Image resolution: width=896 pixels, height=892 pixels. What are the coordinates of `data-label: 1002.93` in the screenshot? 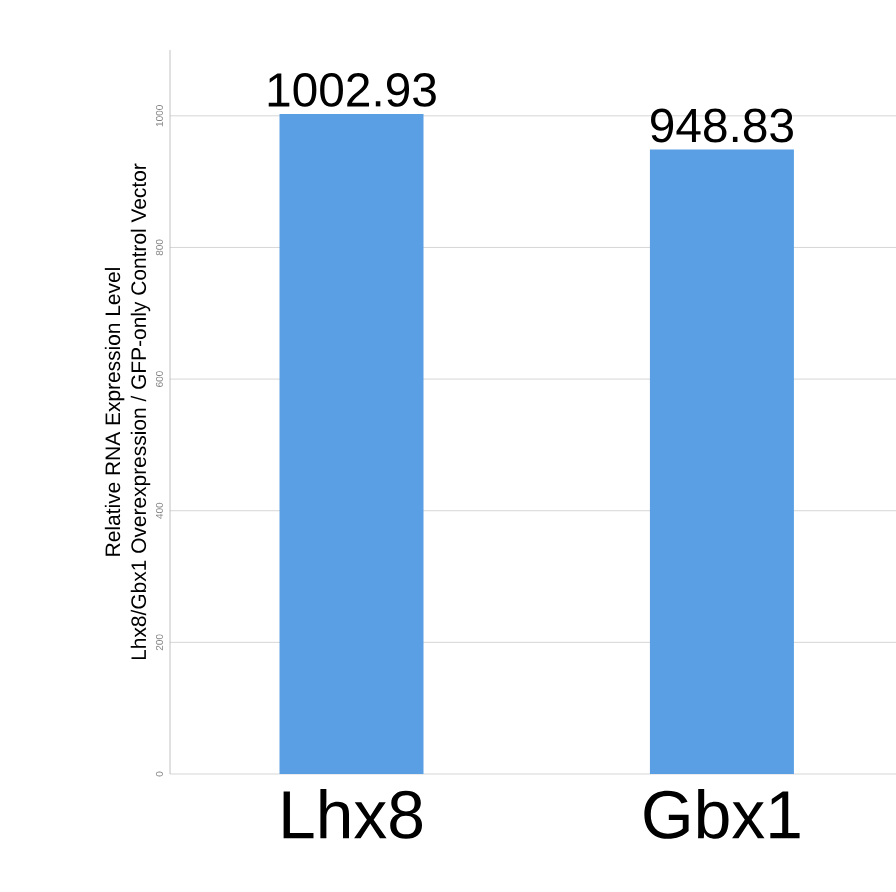 It's located at (352, 90).